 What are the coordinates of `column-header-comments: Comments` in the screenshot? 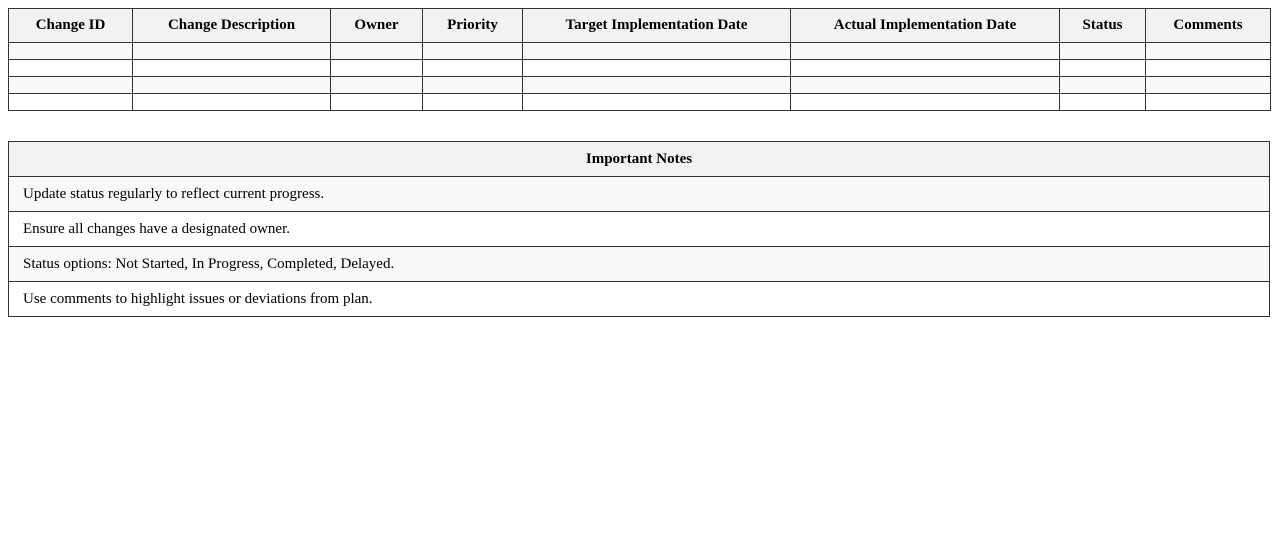 It's located at (1208, 25).